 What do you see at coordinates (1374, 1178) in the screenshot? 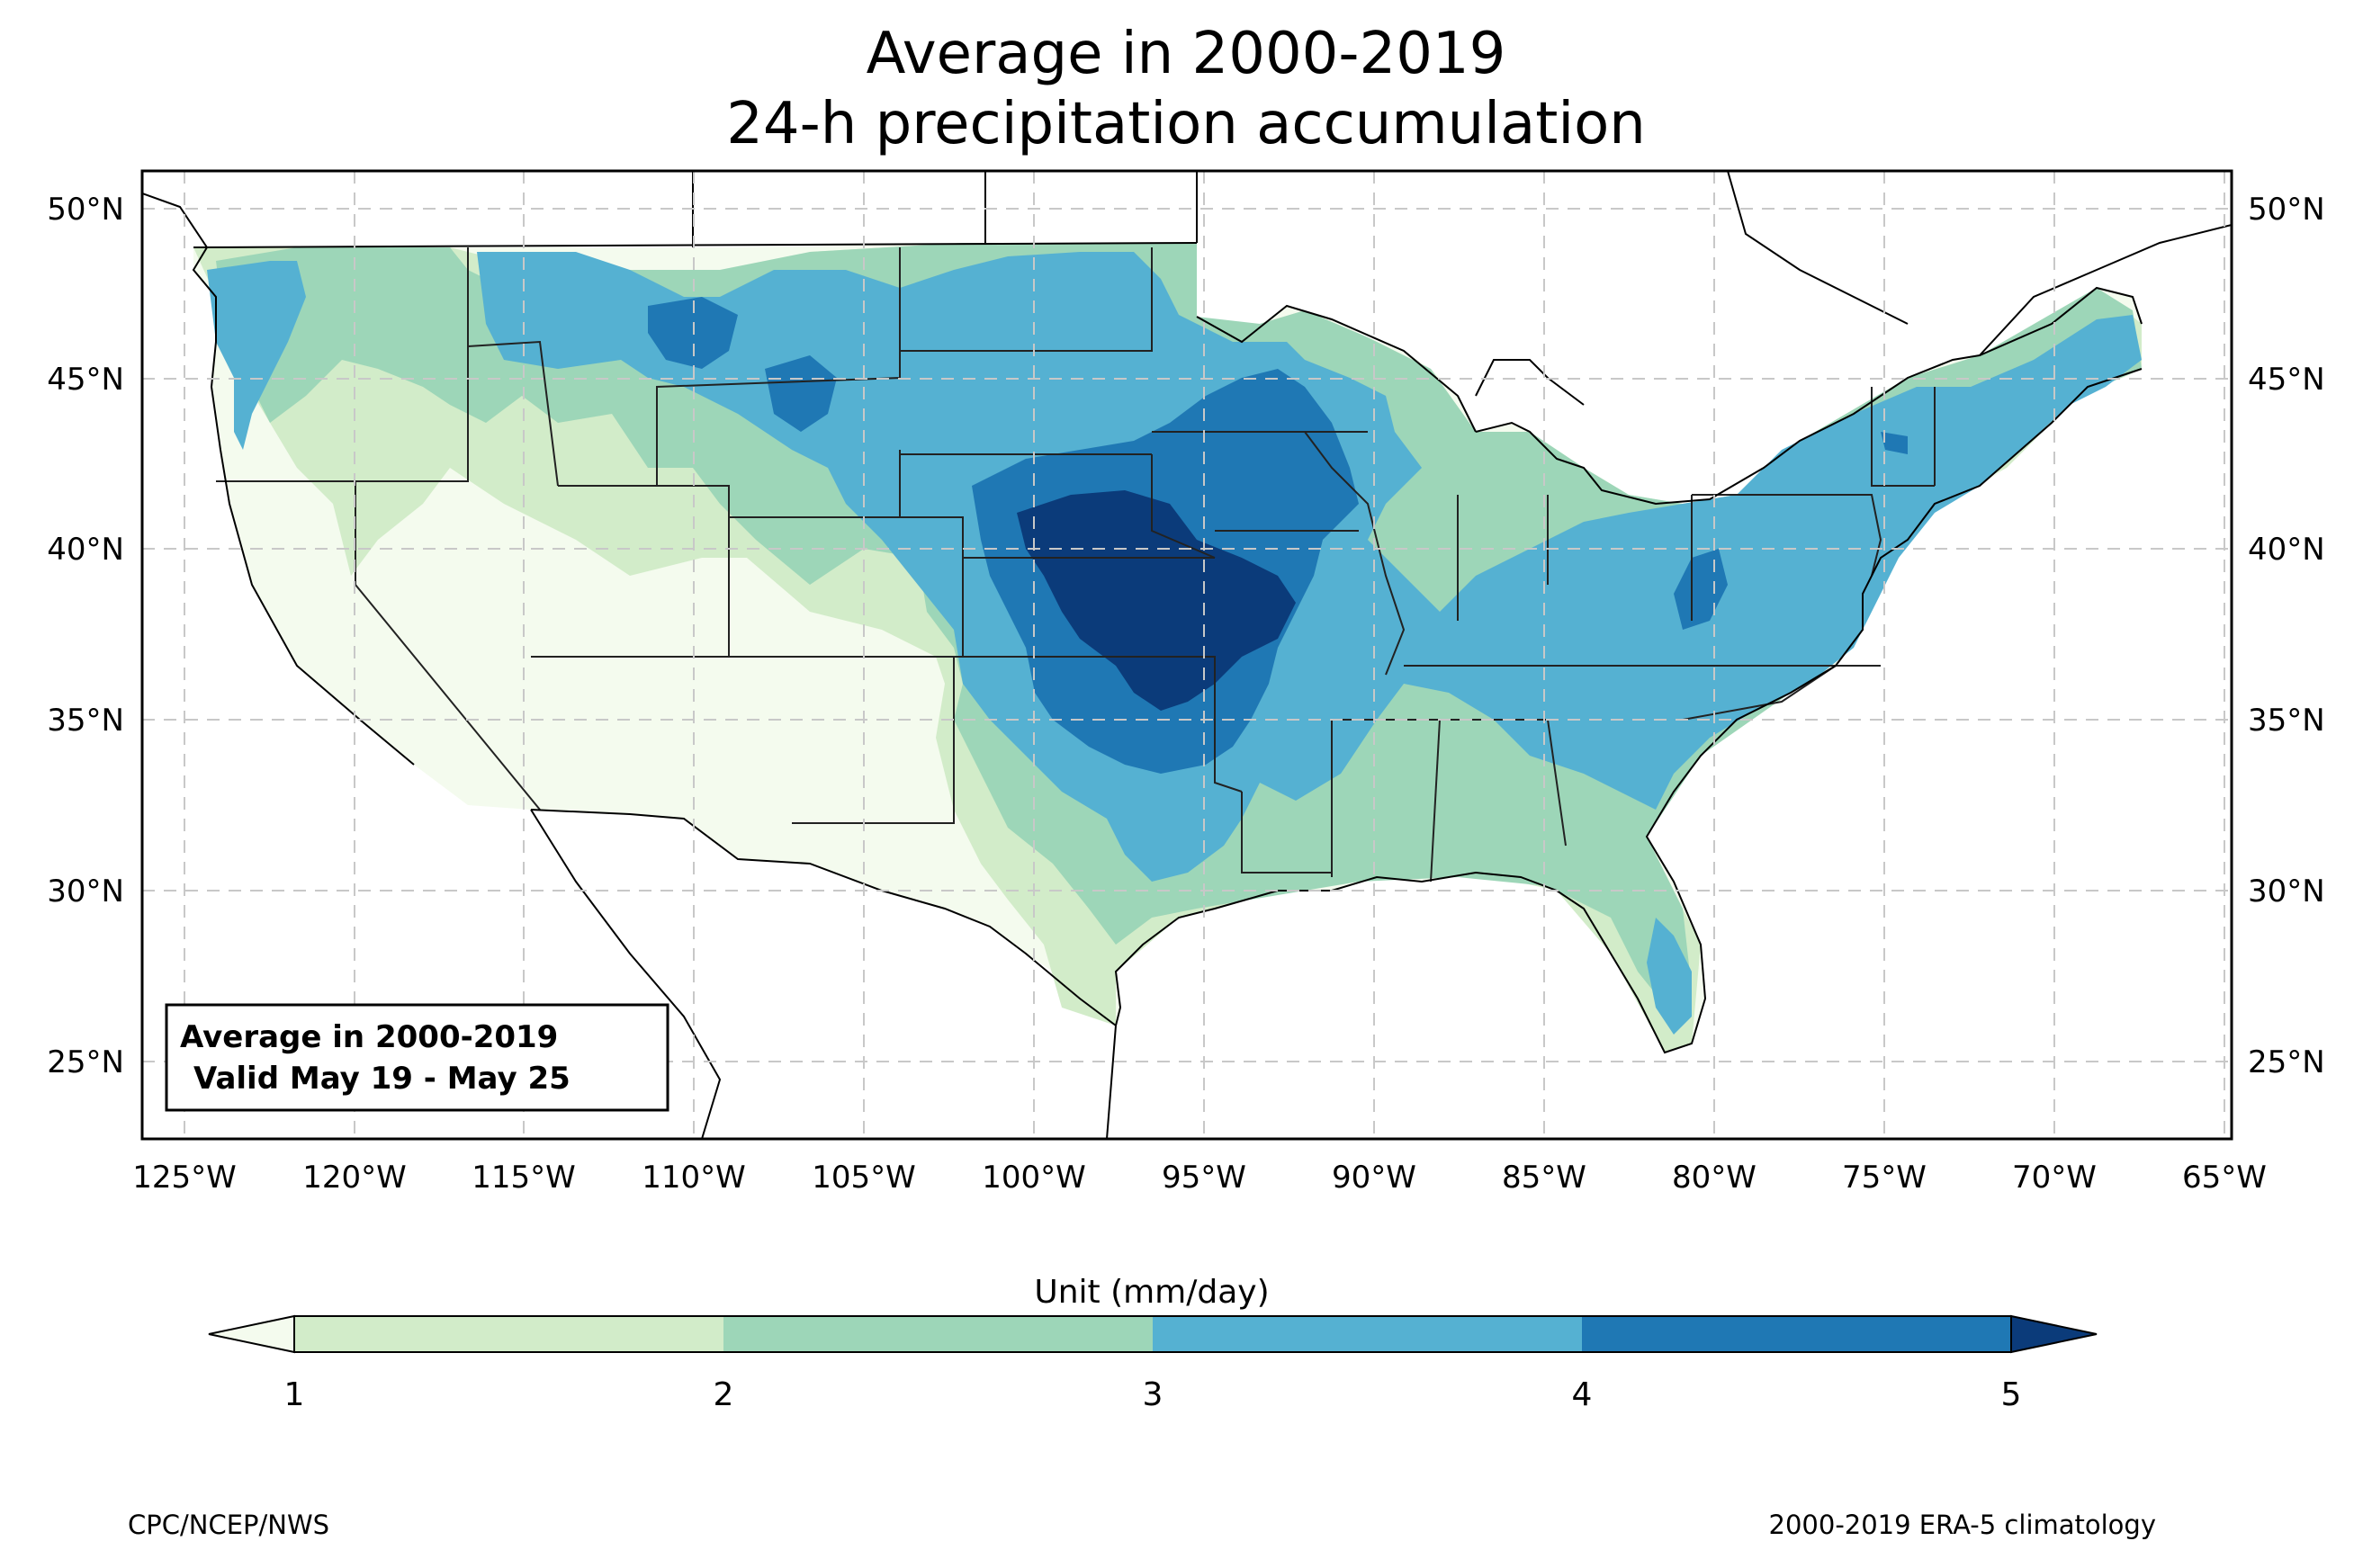
I see `lon-label: 90°W` at bounding box center [1374, 1178].